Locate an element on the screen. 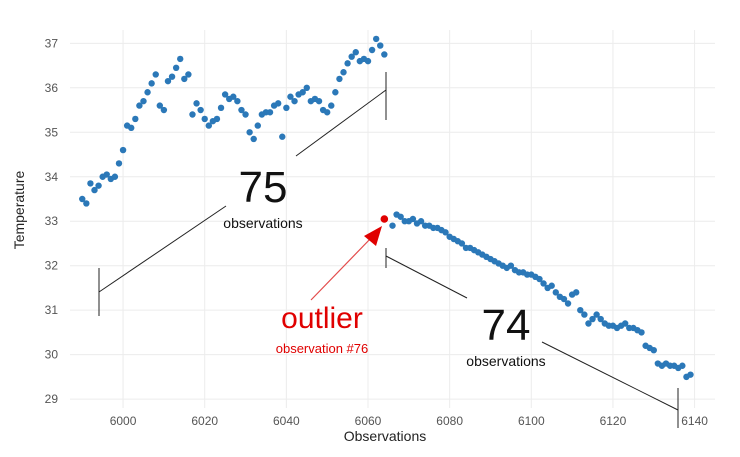  y-tick-label: 29 is located at coordinates (52, 399).